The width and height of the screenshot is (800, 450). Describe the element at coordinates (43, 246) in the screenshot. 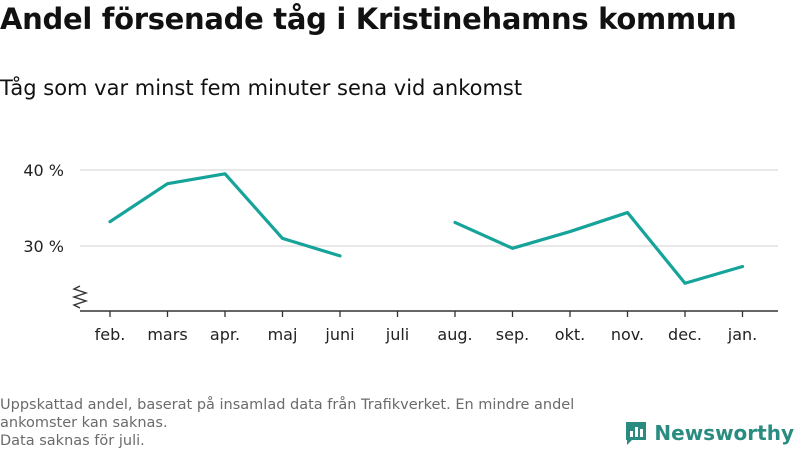

I see `y-tick-label: 30 %` at that location.